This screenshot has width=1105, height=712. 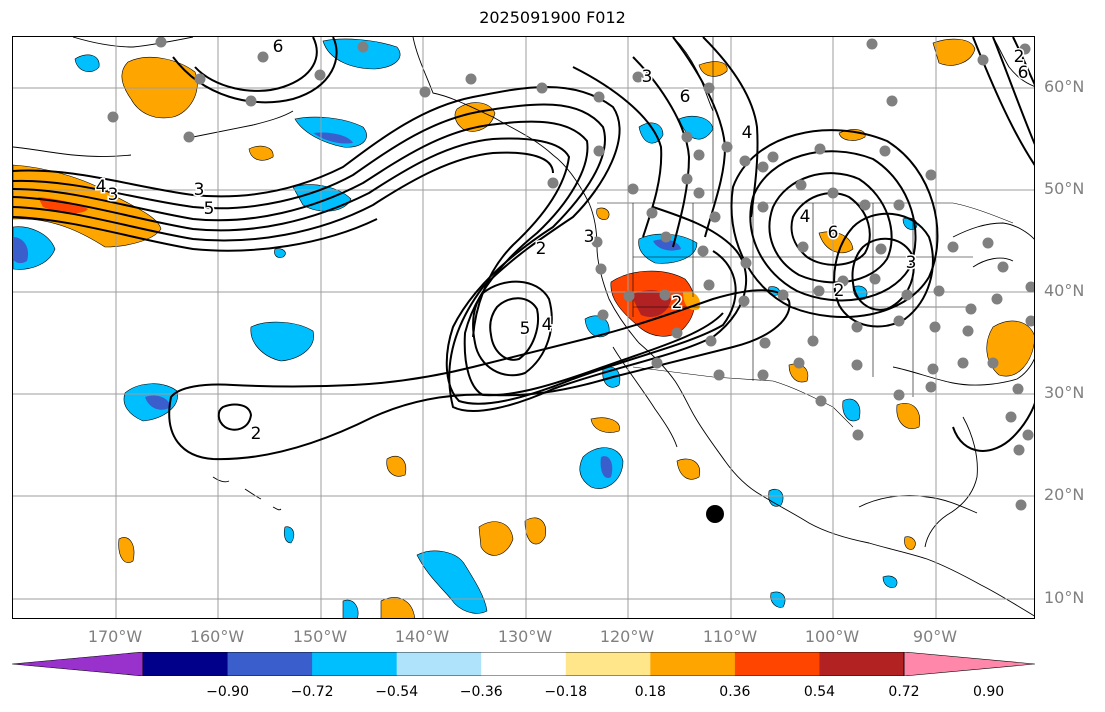 What do you see at coordinates (730, 636) in the screenshot?
I see `lon-label-110w: 110°W` at bounding box center [730, 636].